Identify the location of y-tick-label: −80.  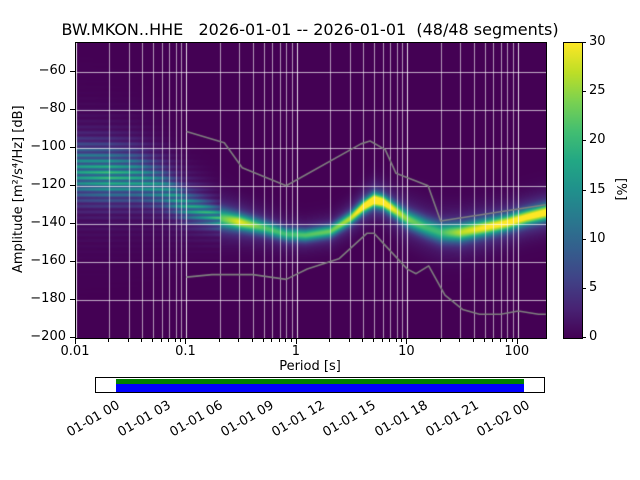
(52, 108).